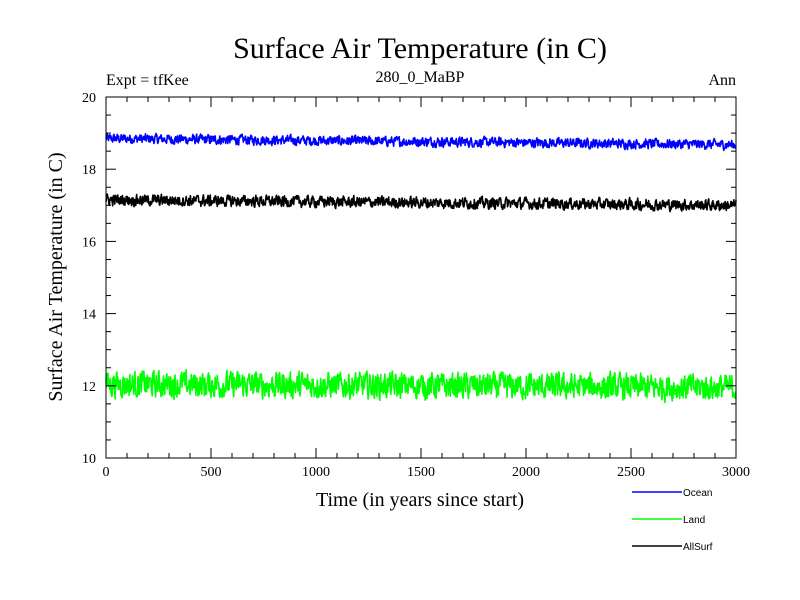  I want to click on x-axis-label: Time (in years since start), so click(420, 500).